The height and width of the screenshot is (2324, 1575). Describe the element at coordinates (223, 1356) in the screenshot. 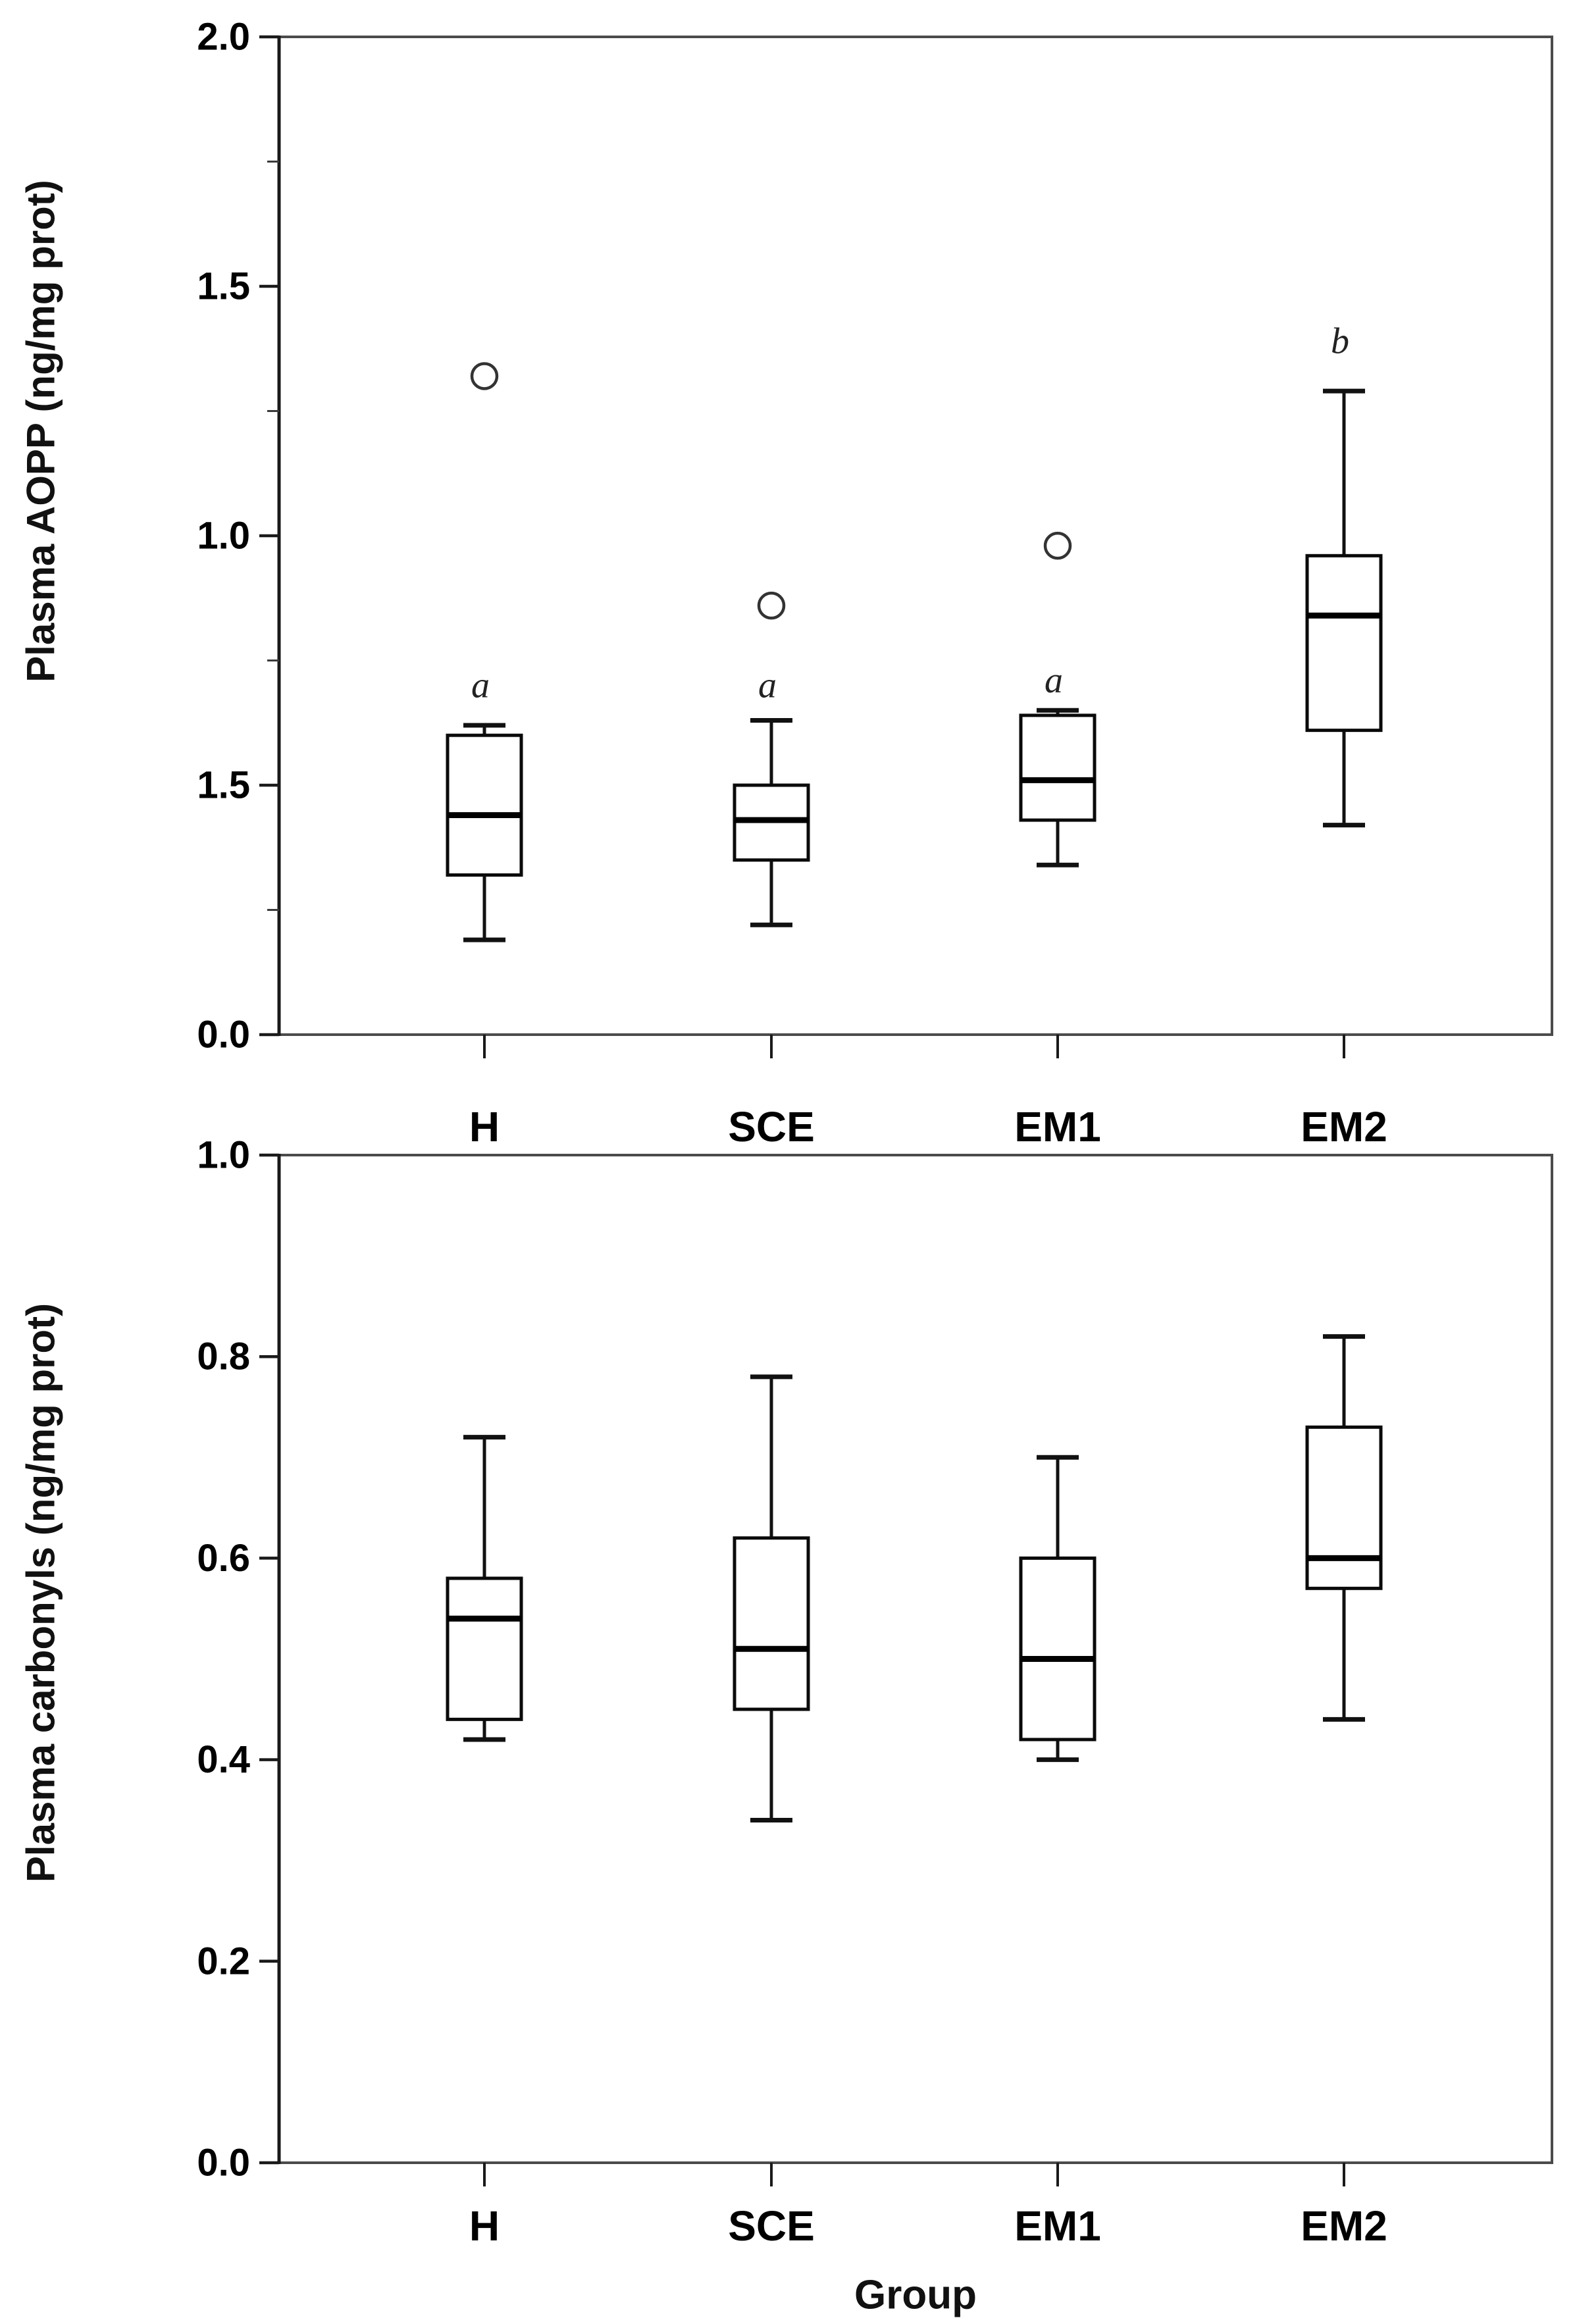

I see `y-tick-label: 0.8` at that location.